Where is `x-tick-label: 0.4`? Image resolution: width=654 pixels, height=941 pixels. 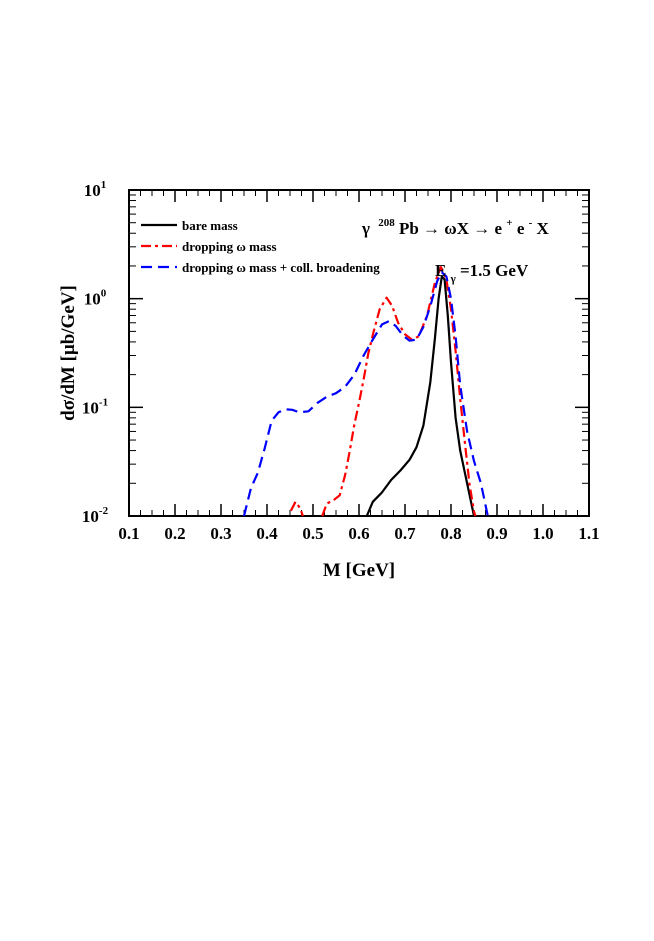
x-tick-label: 0.4 is located at coordinates (267, 533).